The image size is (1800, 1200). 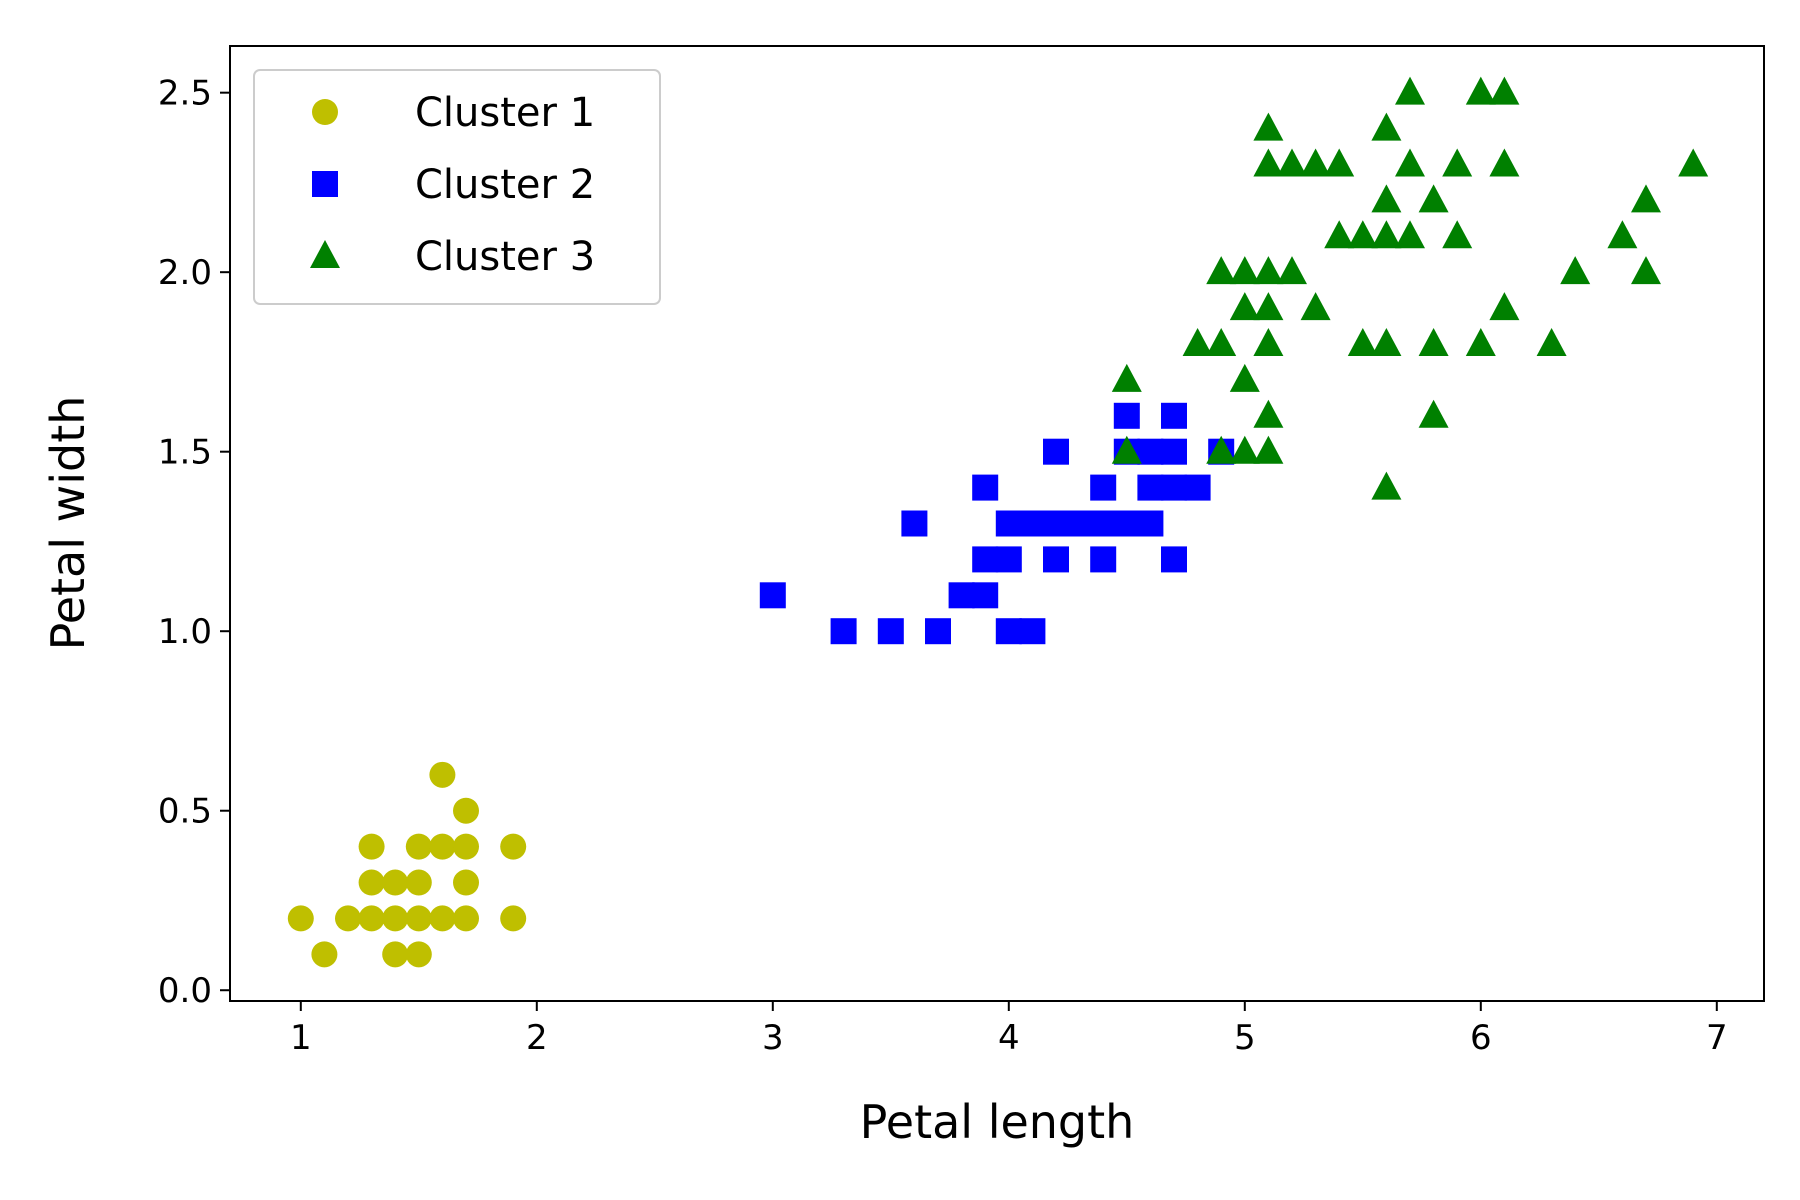 I want to click on x-tick-label: 5, so click(x=1245, y=1038).